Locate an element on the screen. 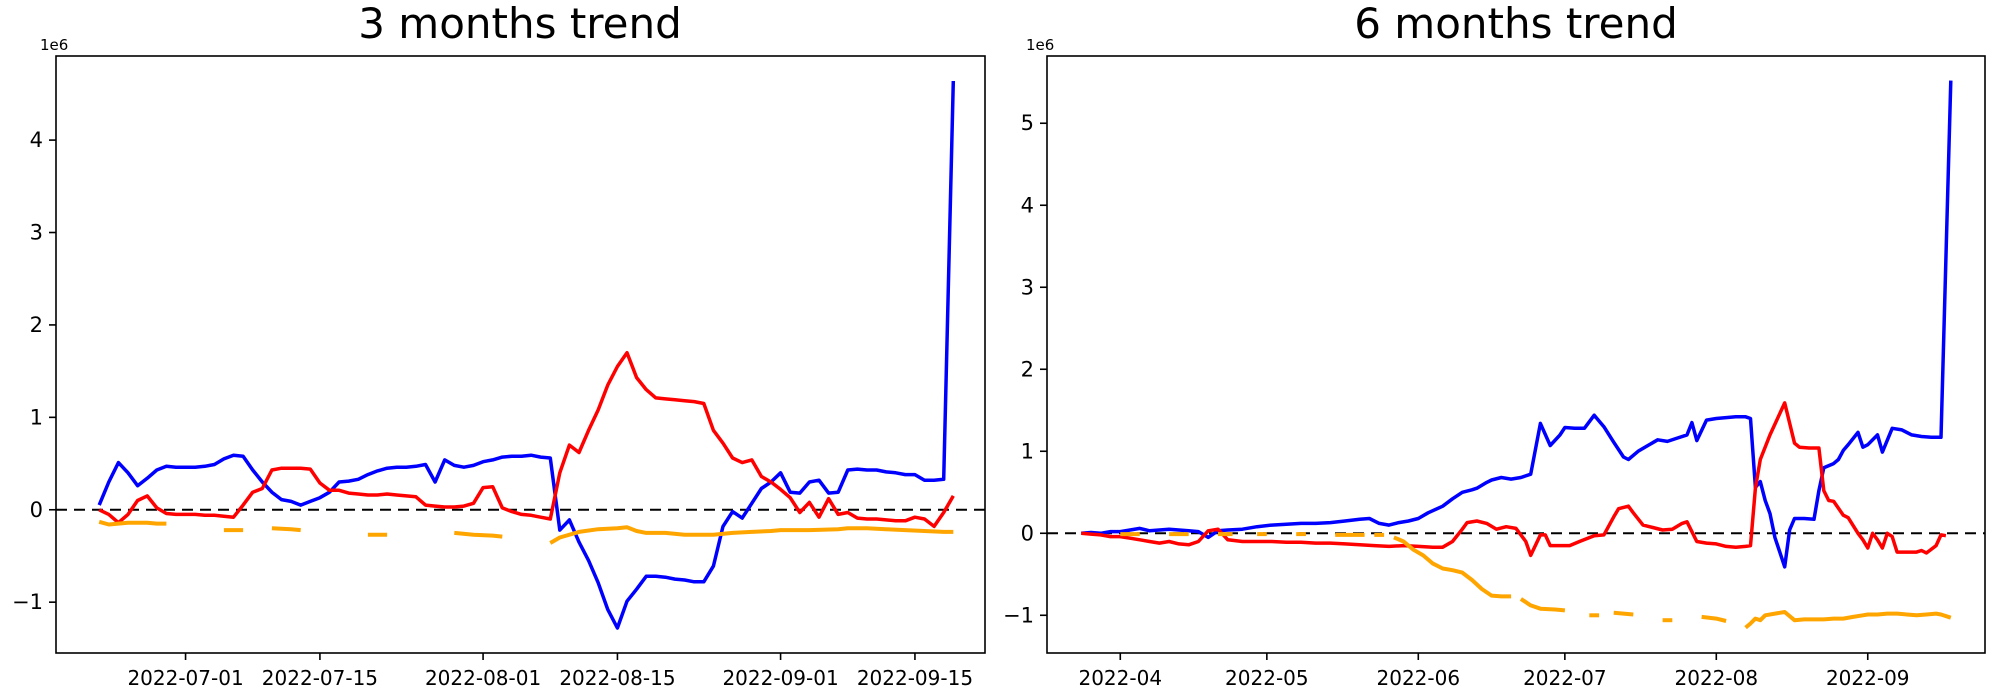  x-tick-label: 2022-05 is located at coordinates (1267, 678).